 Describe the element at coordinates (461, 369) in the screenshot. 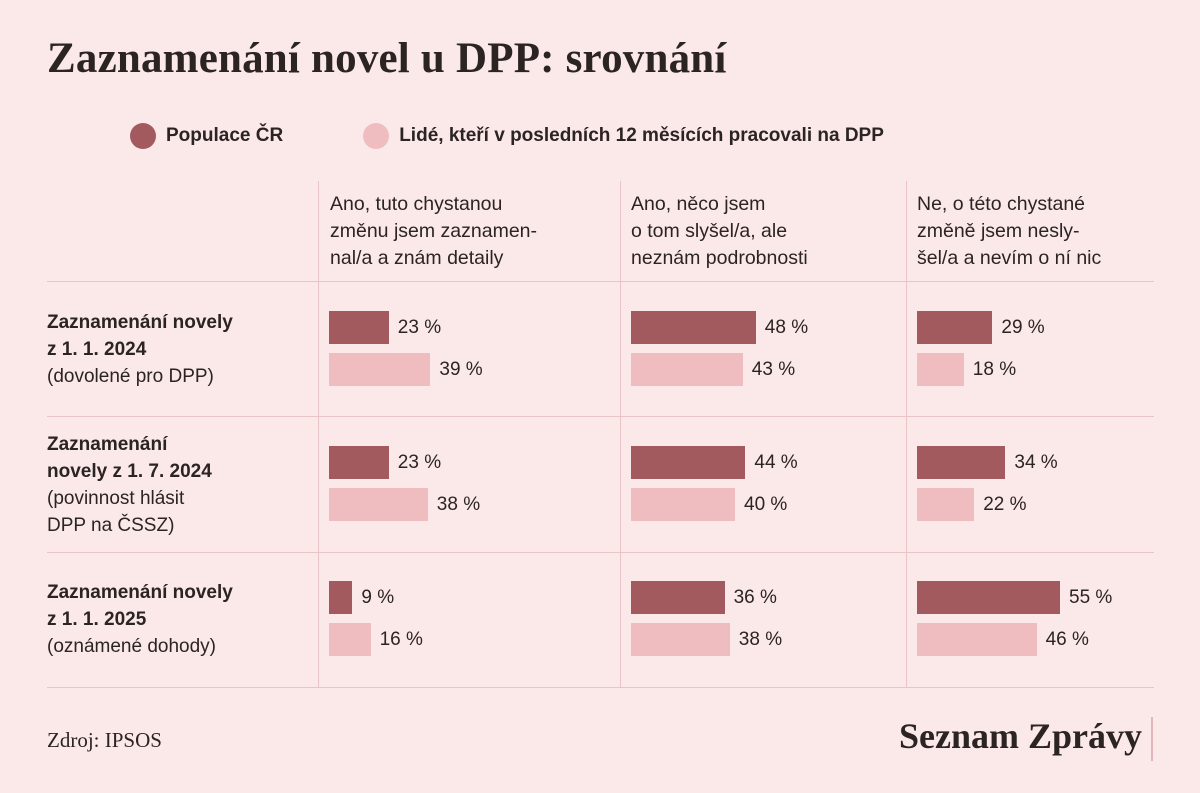

I see `bar-value-label: 39 %` at that location.